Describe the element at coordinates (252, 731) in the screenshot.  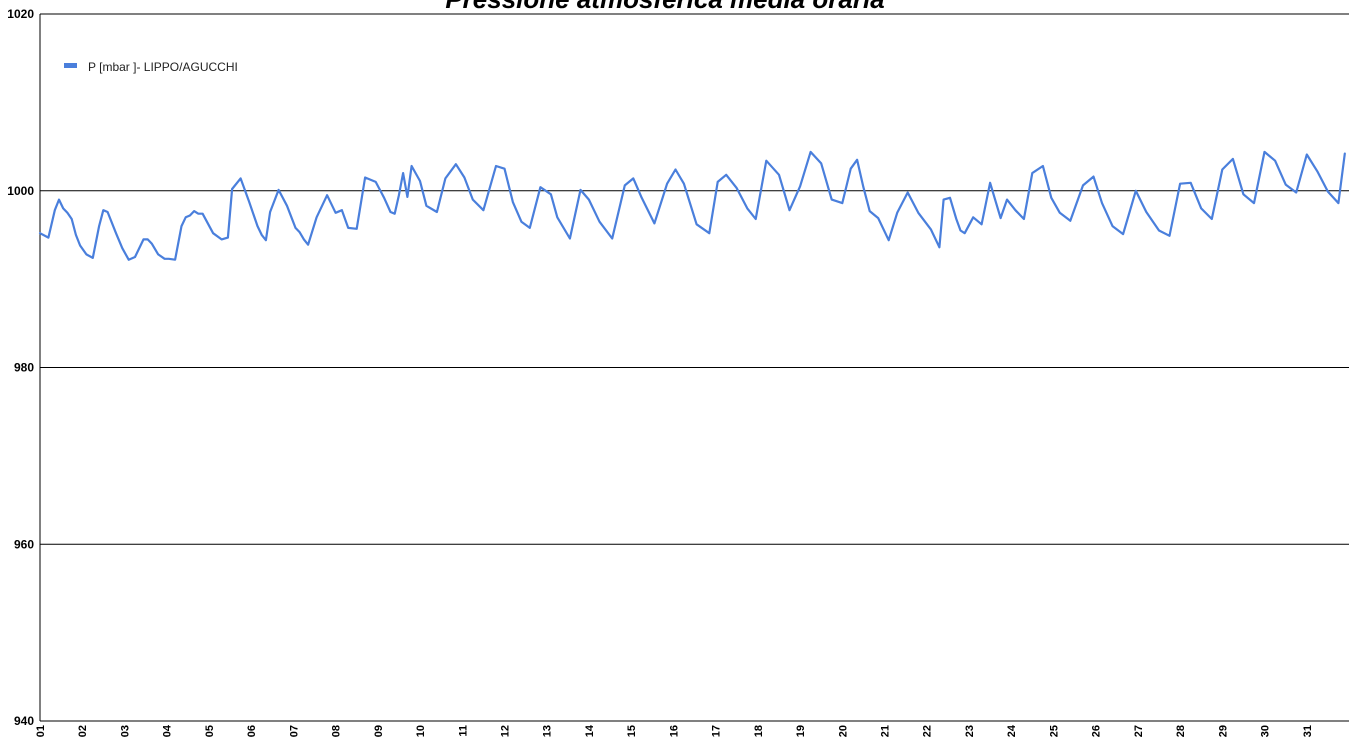
I see `x-tick-label: 06` at that location.